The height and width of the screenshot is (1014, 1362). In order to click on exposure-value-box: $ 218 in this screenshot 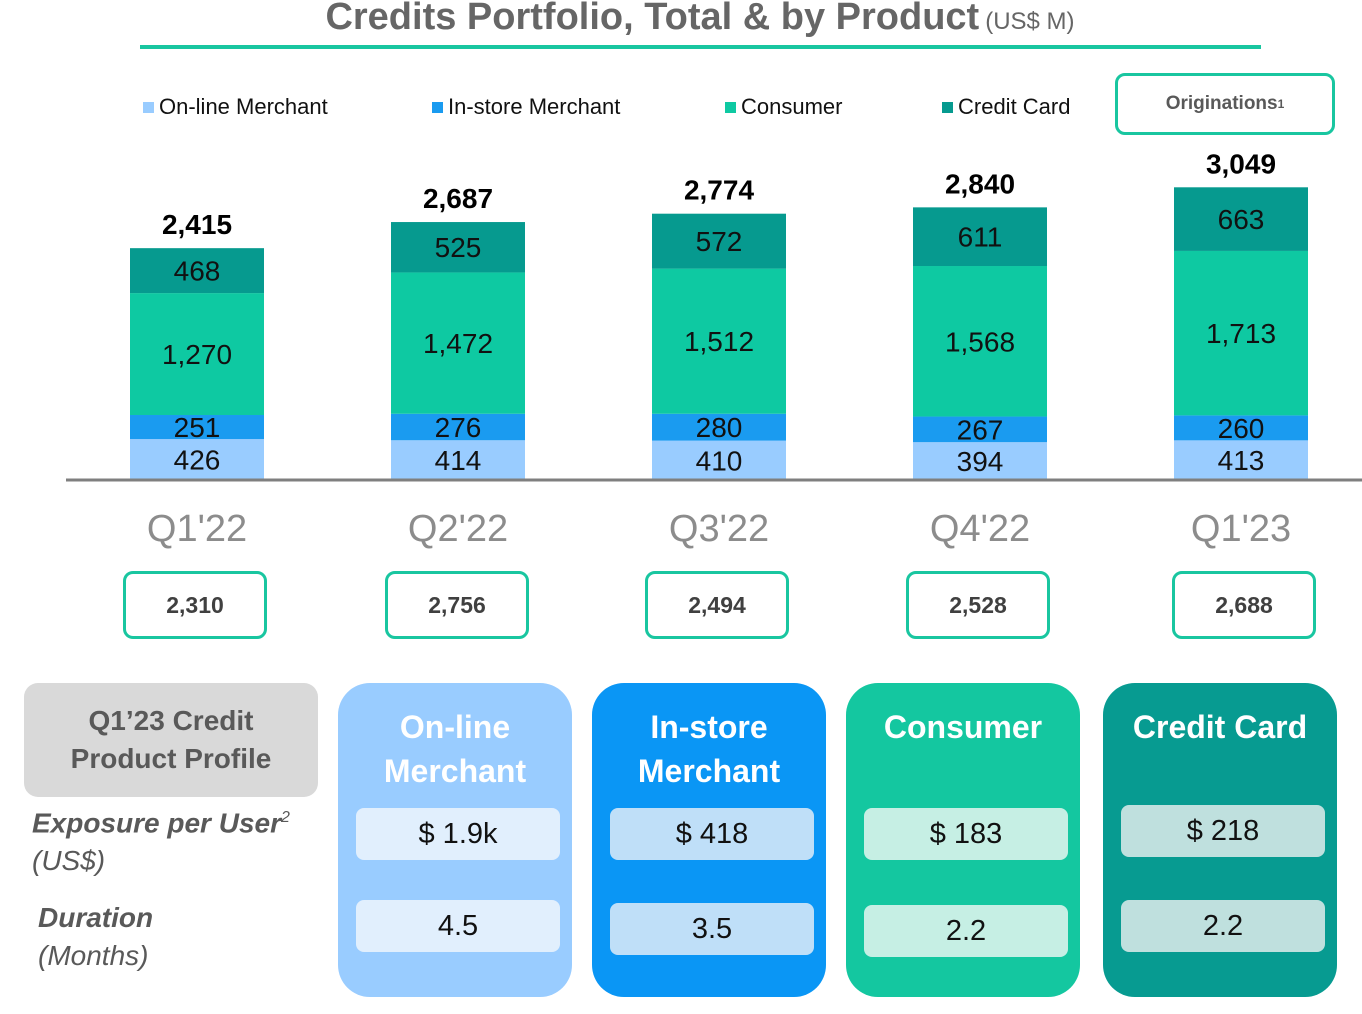, I will do `click(1223, 831)`.